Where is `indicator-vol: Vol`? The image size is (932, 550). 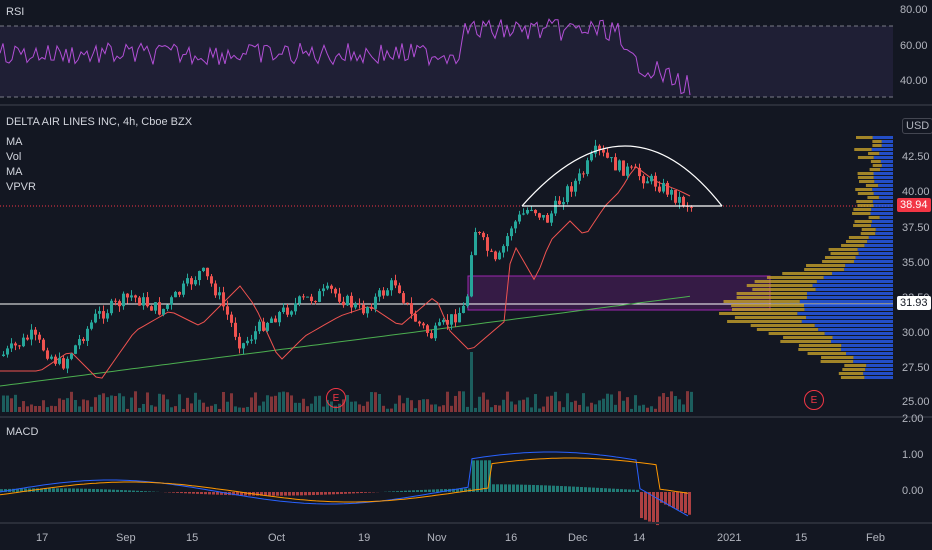
indicator-vol: Vol is located at coordinates (14, 157).